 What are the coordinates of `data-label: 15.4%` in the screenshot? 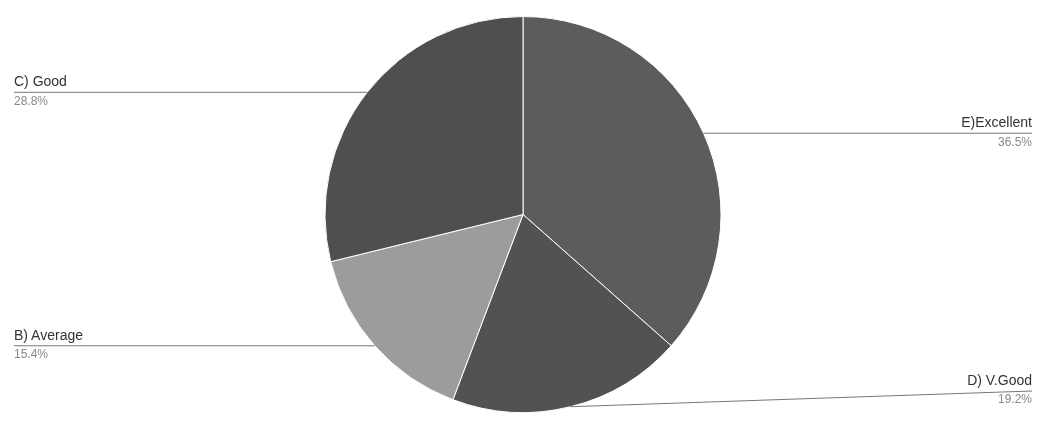 It's located at (31, 354).